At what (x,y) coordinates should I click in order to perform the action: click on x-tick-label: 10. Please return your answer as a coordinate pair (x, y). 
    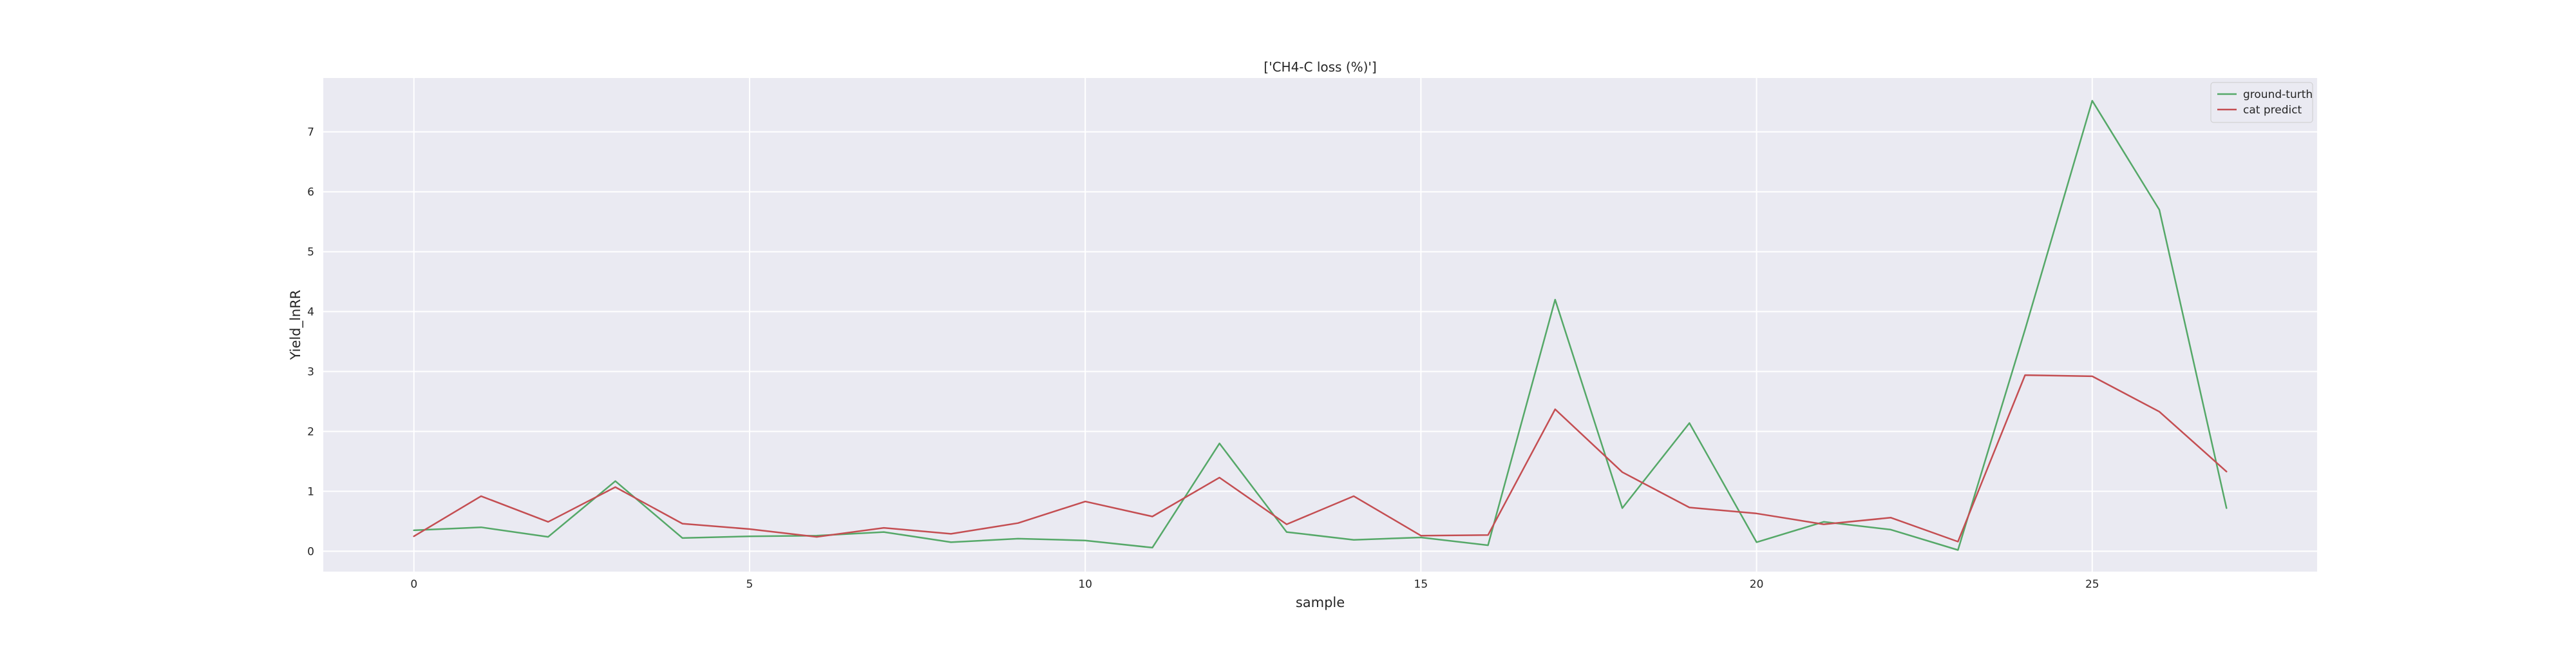
    Looking at the image, I should click on (1085, 584).